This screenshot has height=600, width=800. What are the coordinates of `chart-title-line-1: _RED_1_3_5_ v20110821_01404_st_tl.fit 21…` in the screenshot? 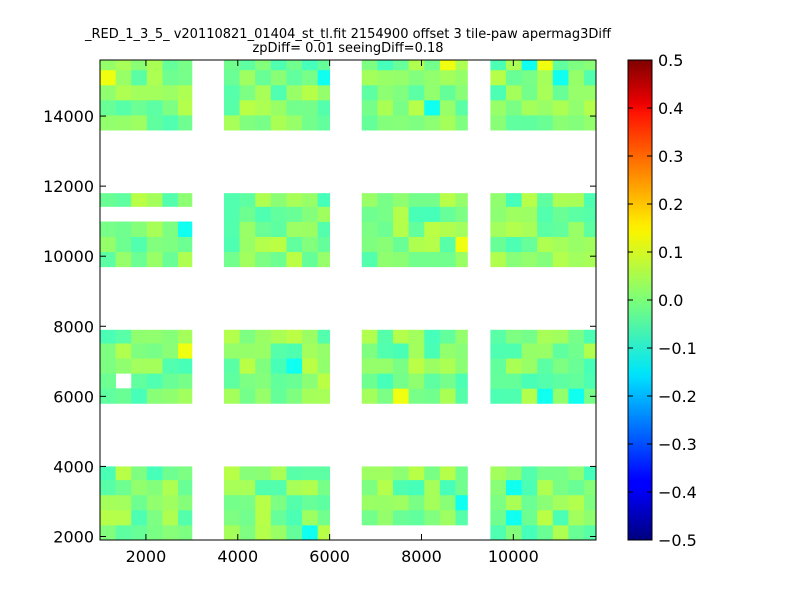 It's located at (348, 34).